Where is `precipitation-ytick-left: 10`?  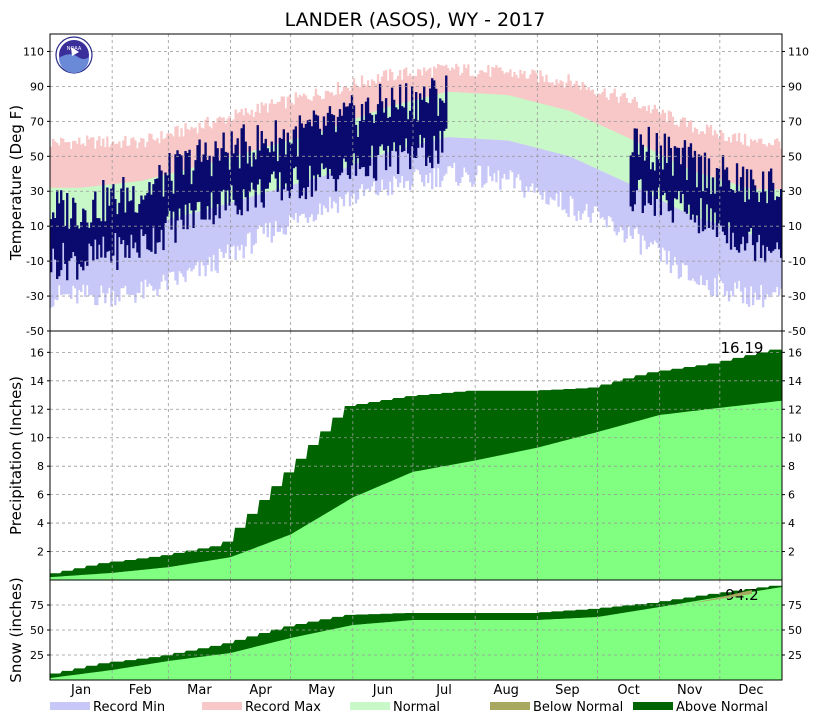
precipitation-ytick-left: 10 is located at coordinates (37, 438).